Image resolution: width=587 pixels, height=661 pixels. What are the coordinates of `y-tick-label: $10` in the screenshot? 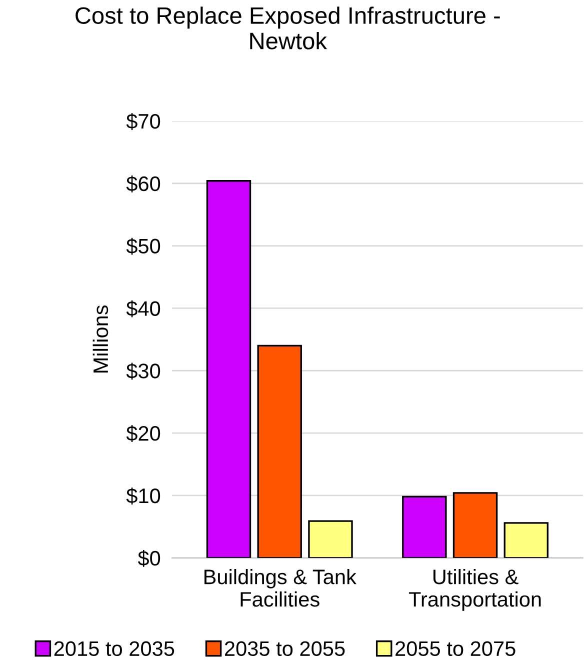 It's located at (143, 496).